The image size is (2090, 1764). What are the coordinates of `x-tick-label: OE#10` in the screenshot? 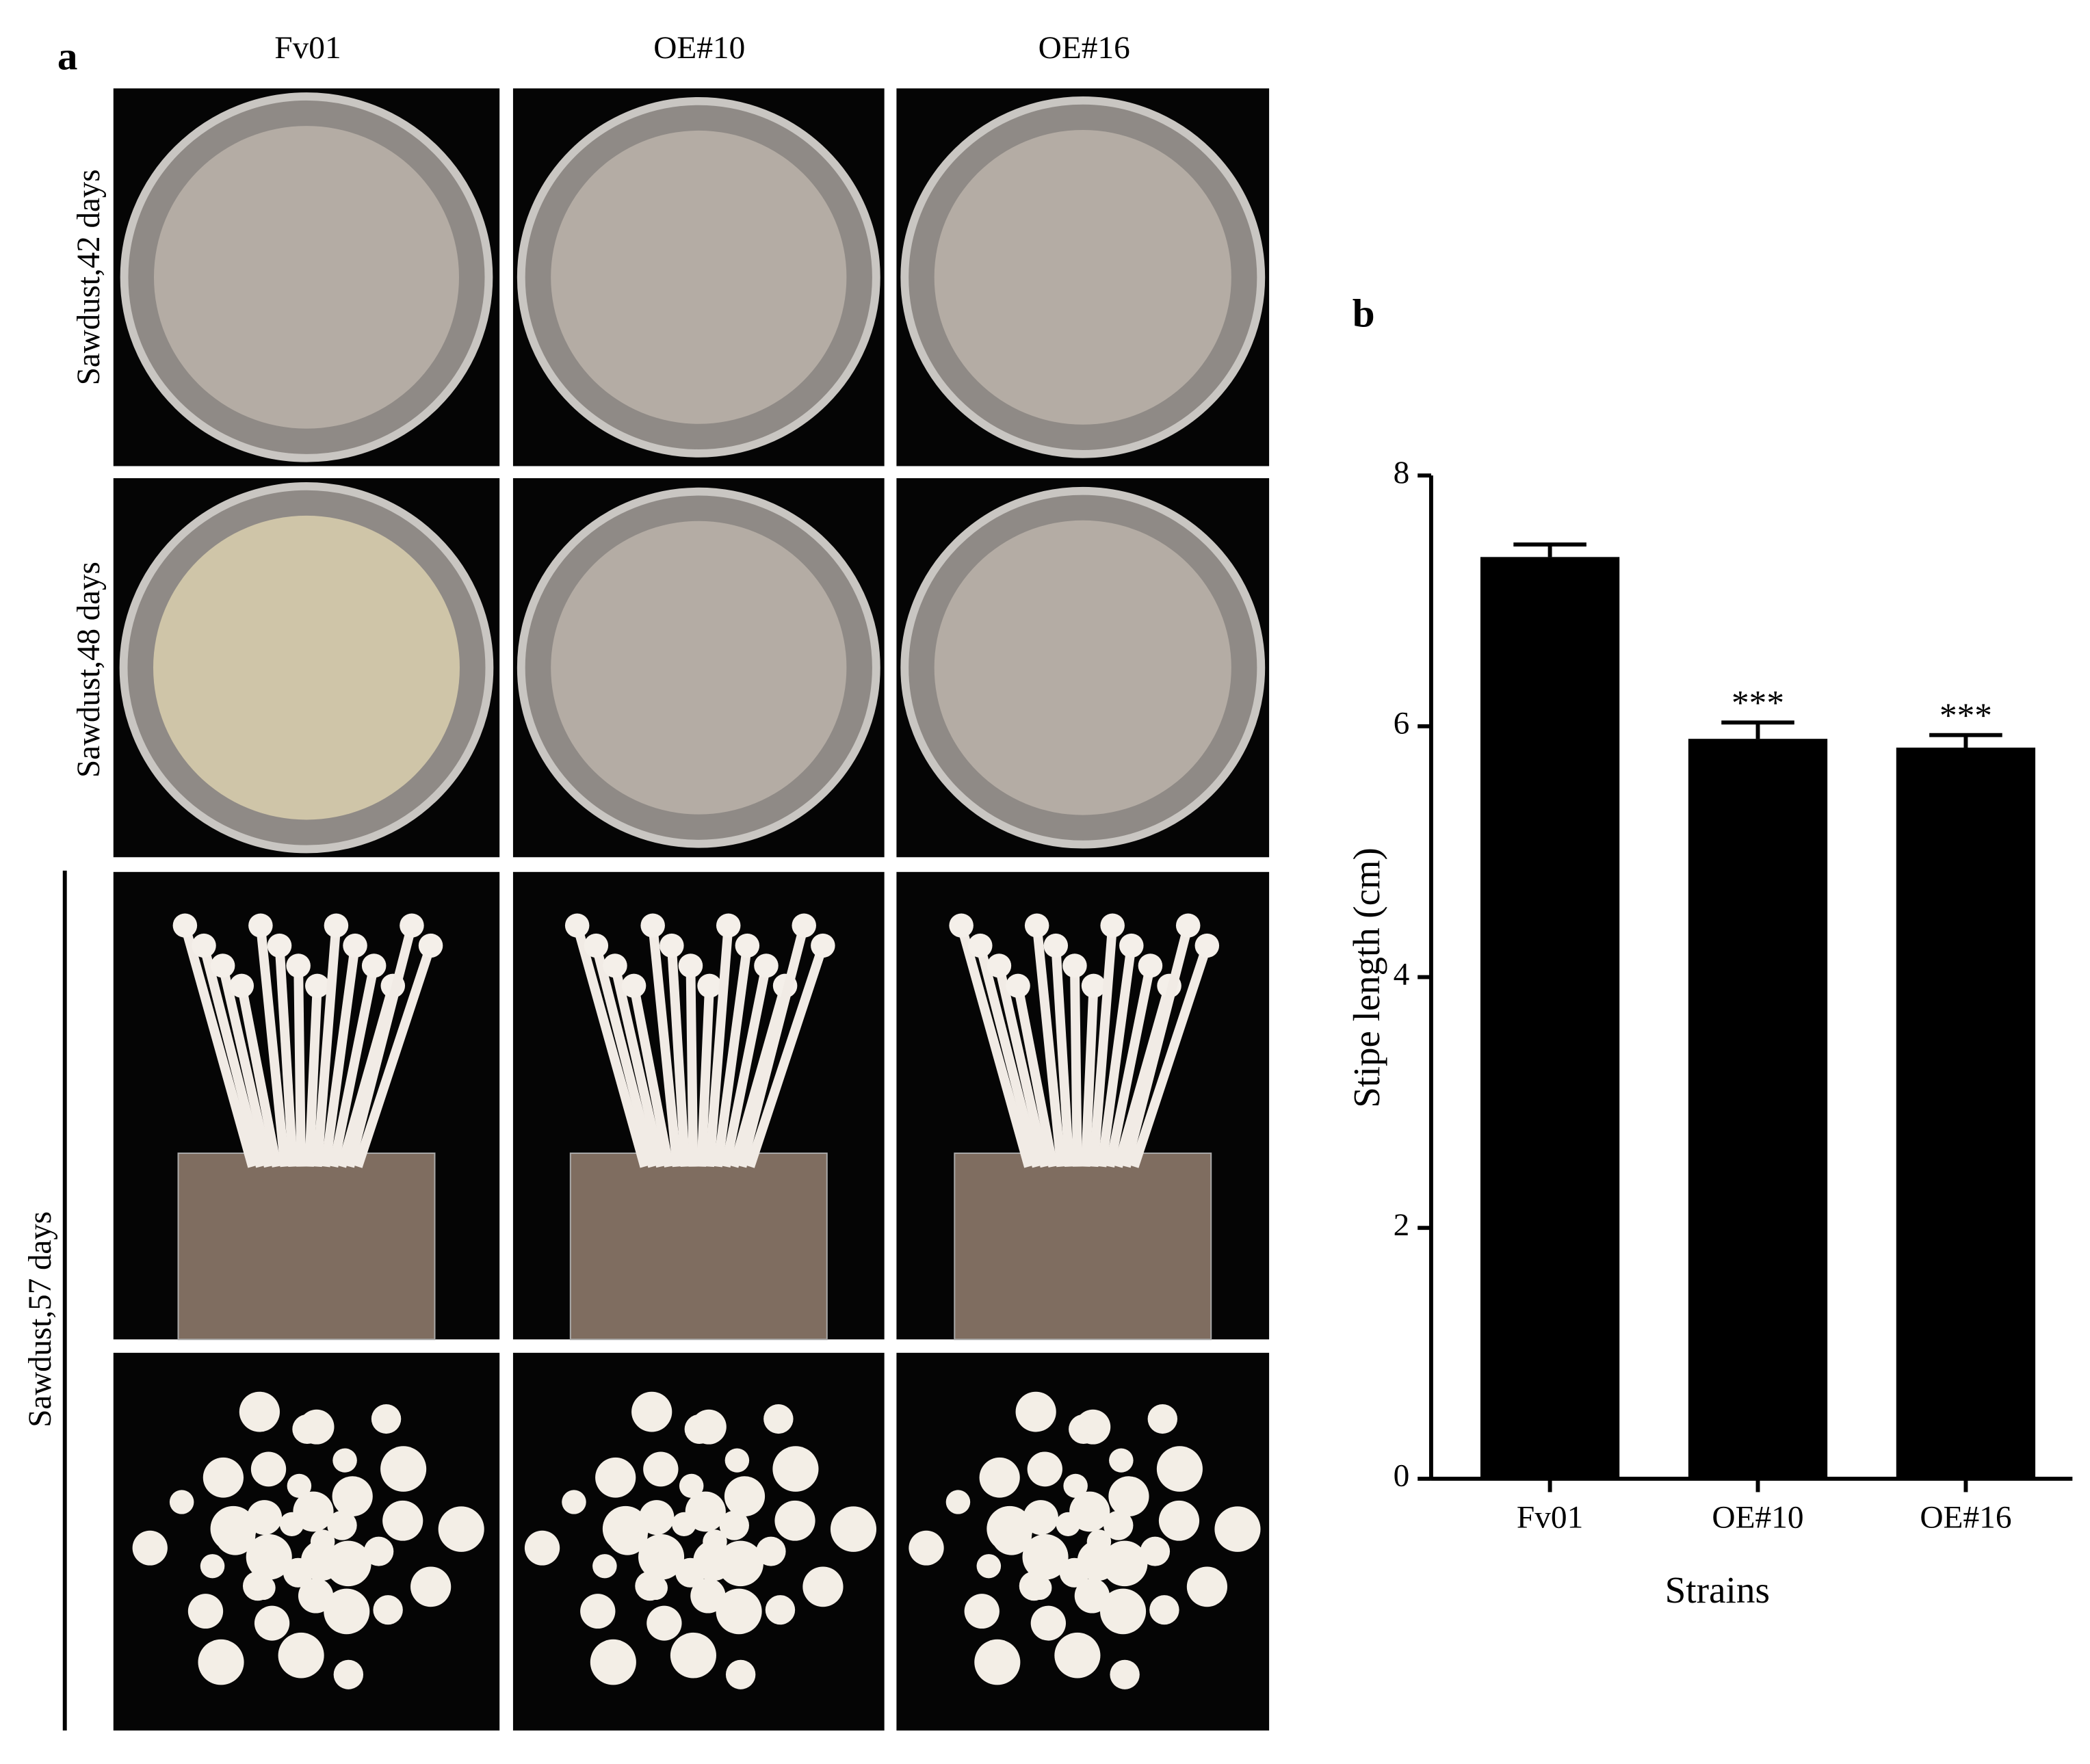 It's located at (1758, 1518).